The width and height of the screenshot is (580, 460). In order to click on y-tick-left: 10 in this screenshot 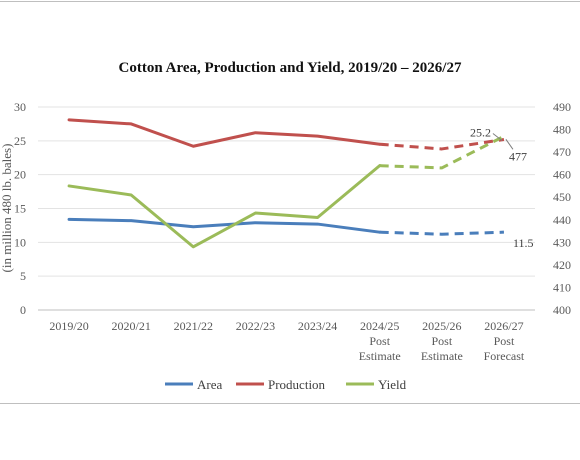, I will do `click(20, 242)`.